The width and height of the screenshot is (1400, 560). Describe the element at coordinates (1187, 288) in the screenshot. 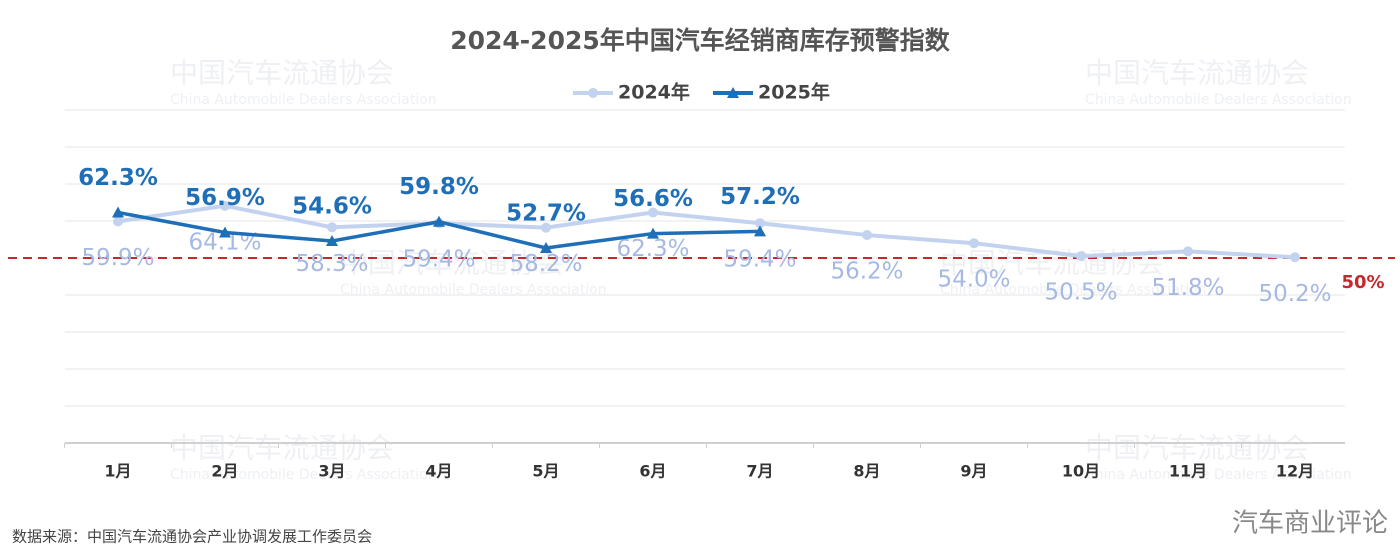

I see `data-label: 51.8%` at that location.